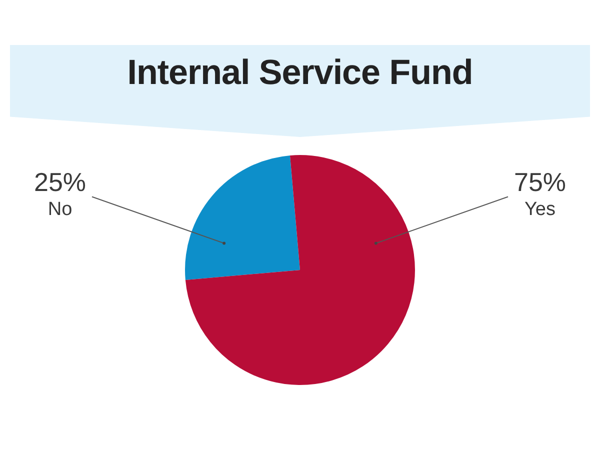 The image size is (600, 450). What do you see at coordinates (540, 209) in the screenshot?
I see `slice-label: Yes` at bounding box center [540, 209].